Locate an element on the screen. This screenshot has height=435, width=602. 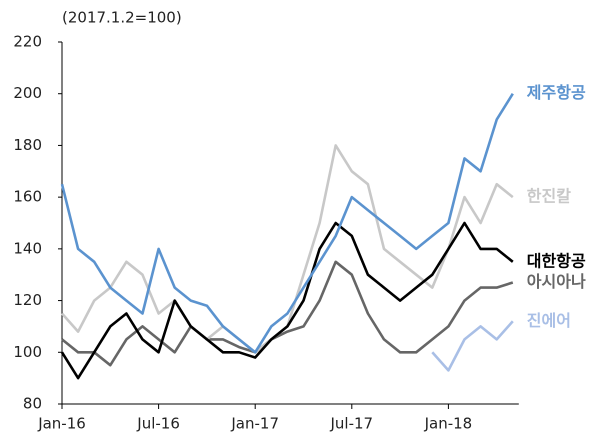
series-label: 대한항공 is located at coordinates (556, 260).